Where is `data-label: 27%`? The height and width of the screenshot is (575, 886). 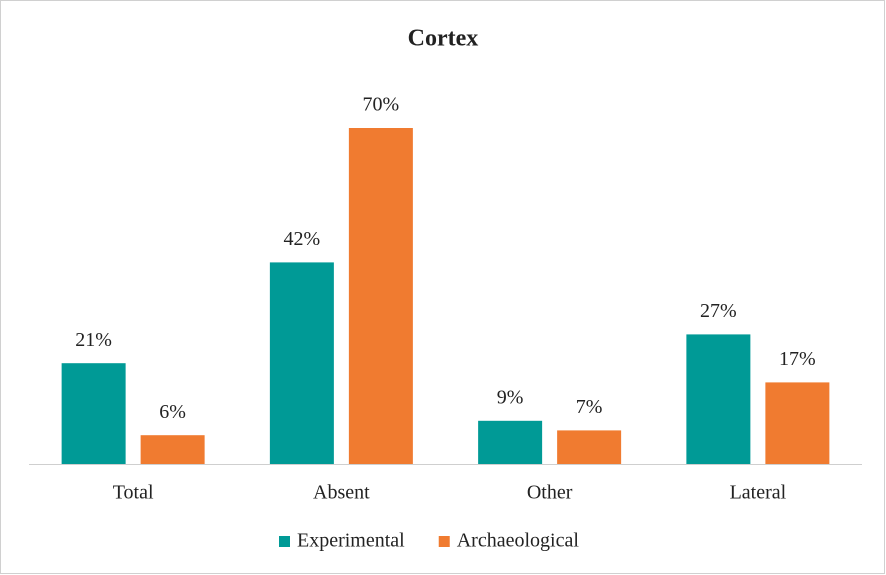 data-label: 27% is located at coordinates (718, 311).